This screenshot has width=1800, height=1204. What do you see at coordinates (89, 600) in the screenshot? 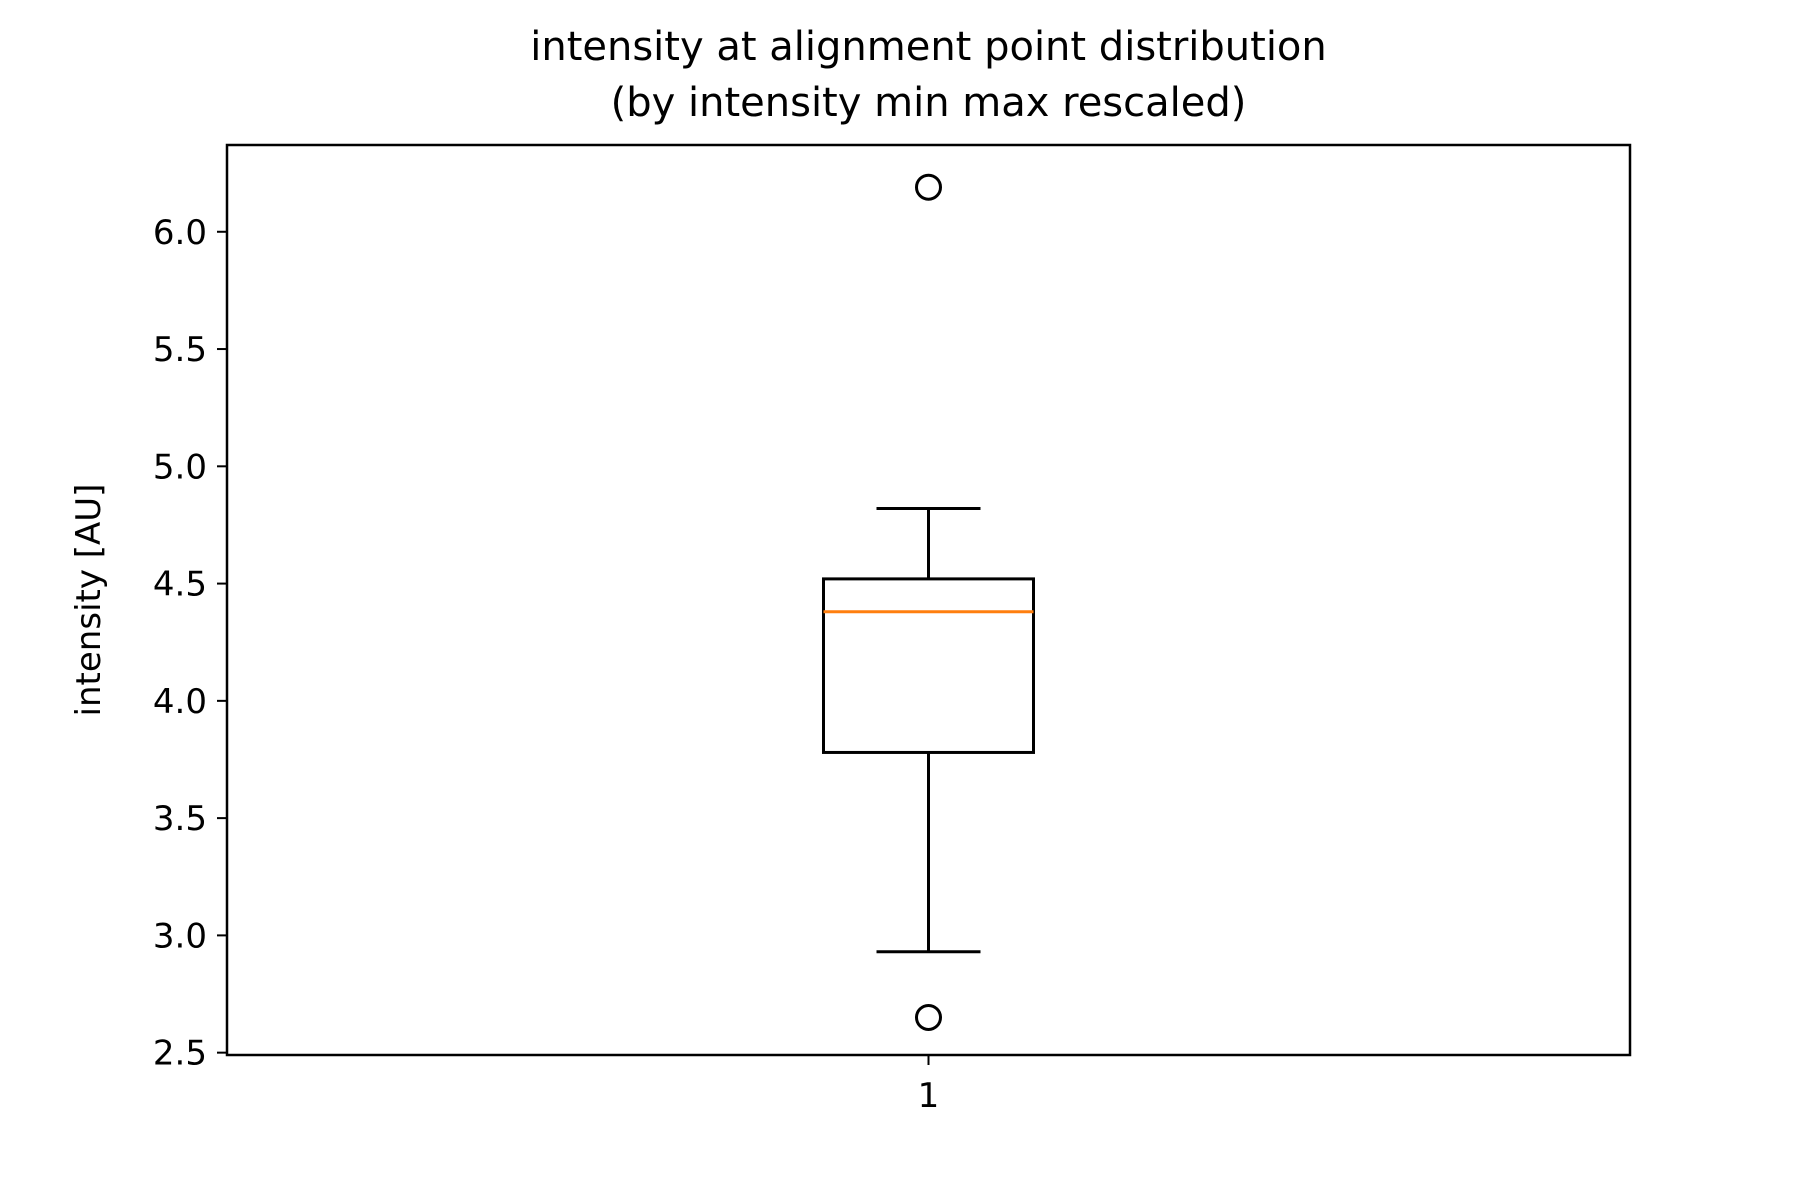
I see `y-axis-label: intensity [AU]` at bounding box center [89, 600].